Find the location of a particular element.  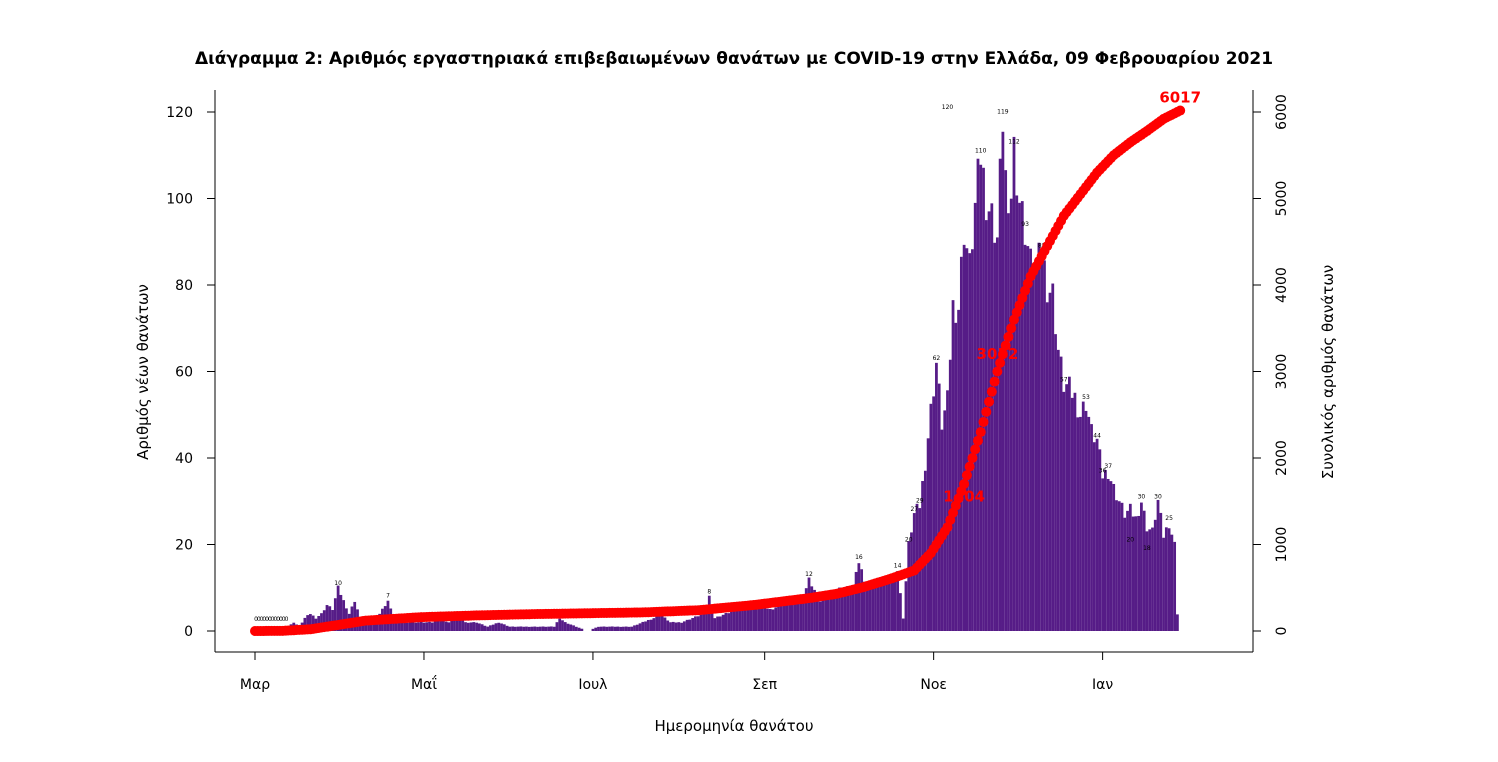

y-left-tick-label: 100 is located at coordinates (179, 200).